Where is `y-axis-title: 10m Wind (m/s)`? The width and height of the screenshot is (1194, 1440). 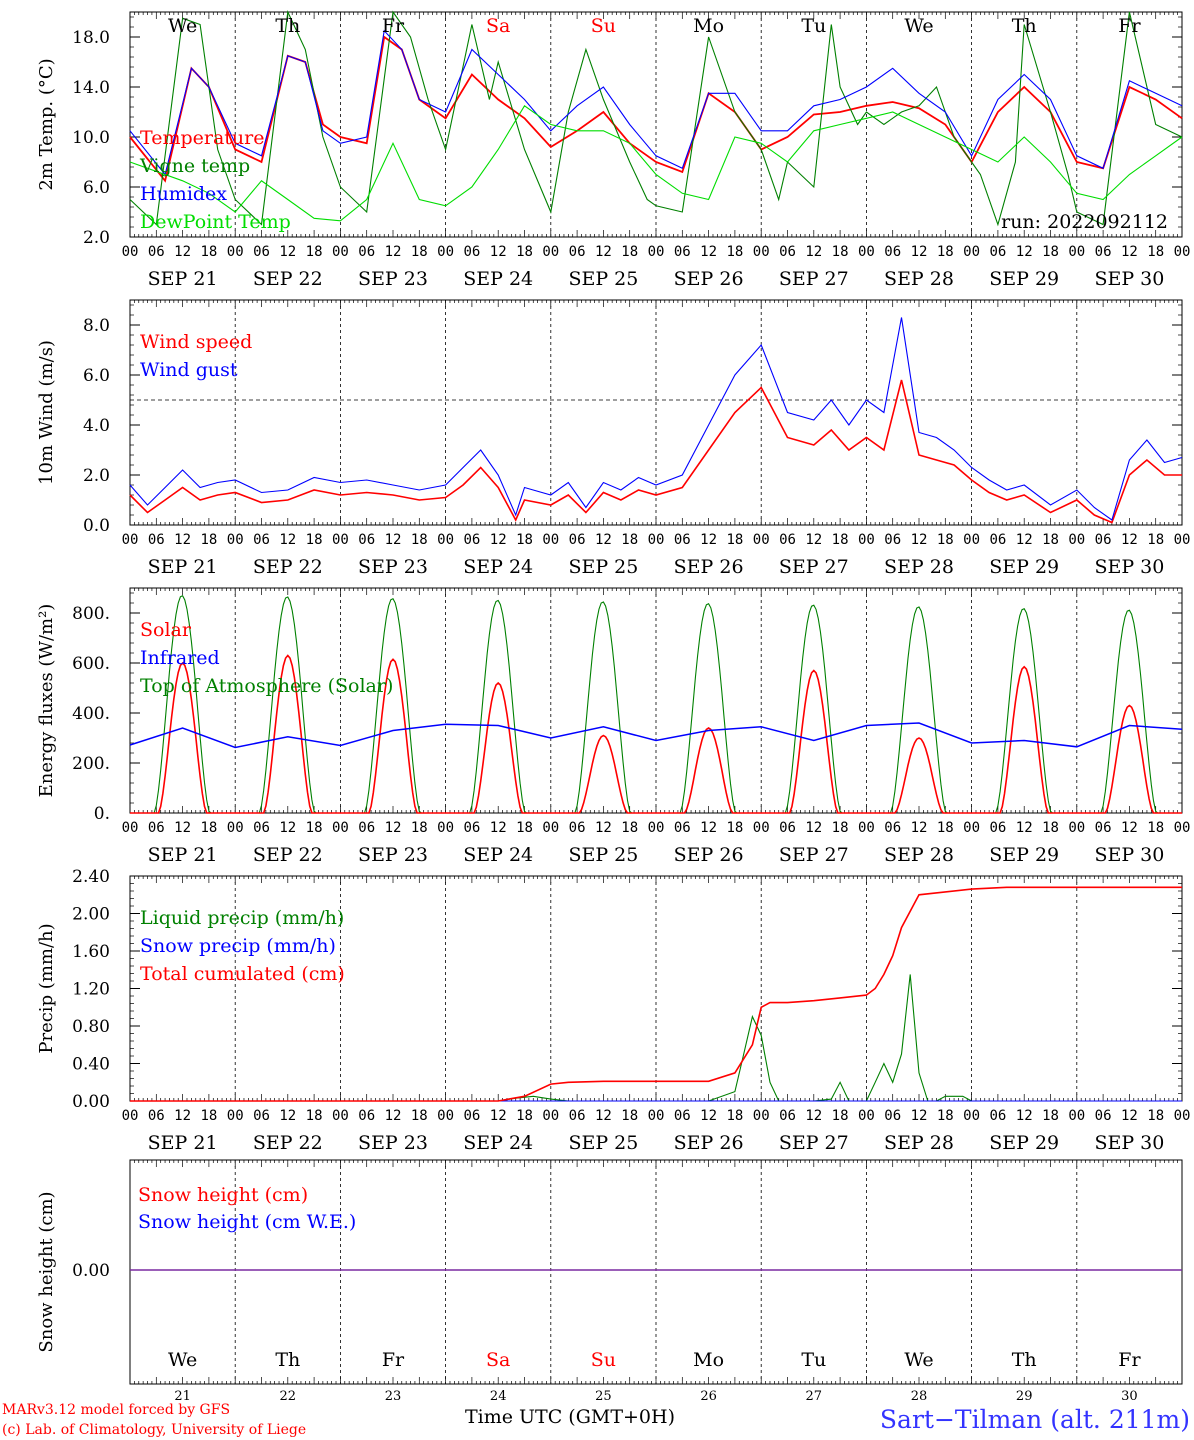
y-axis-title: 10m Wind (m/s) is located at coordinates (46, 412).